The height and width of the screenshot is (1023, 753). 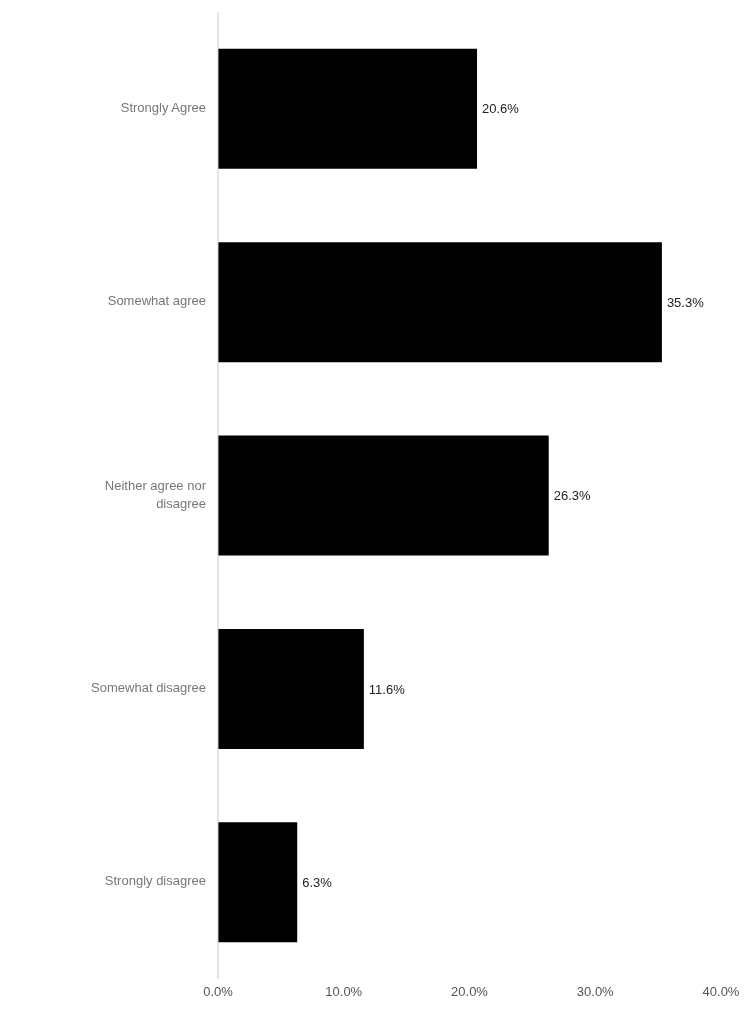 What do you see at coordinates (595, 992) in the screenshot?
I see `x-tick-label: 30.0%` at bounding box center [595, 992].